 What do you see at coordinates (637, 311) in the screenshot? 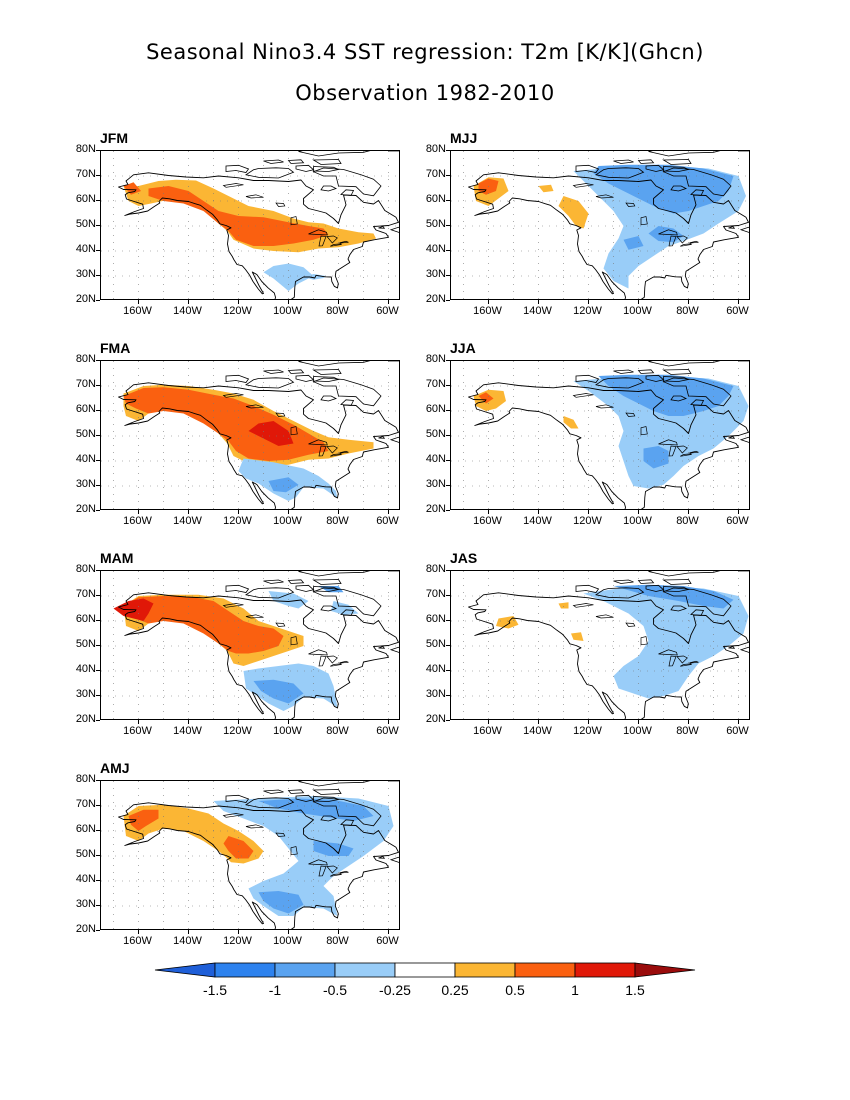
I see `lon-tick-label: 100W` at bounding box center [637, 311].